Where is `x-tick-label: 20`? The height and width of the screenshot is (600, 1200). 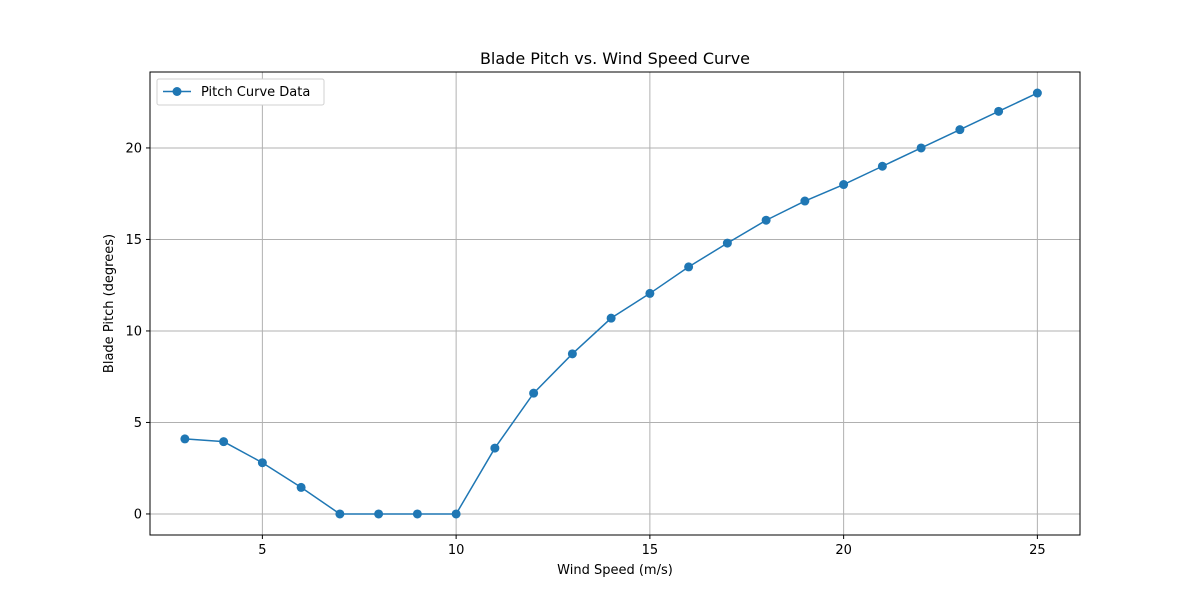
x-tick-label: 20 is located at coordinates (843, 550).